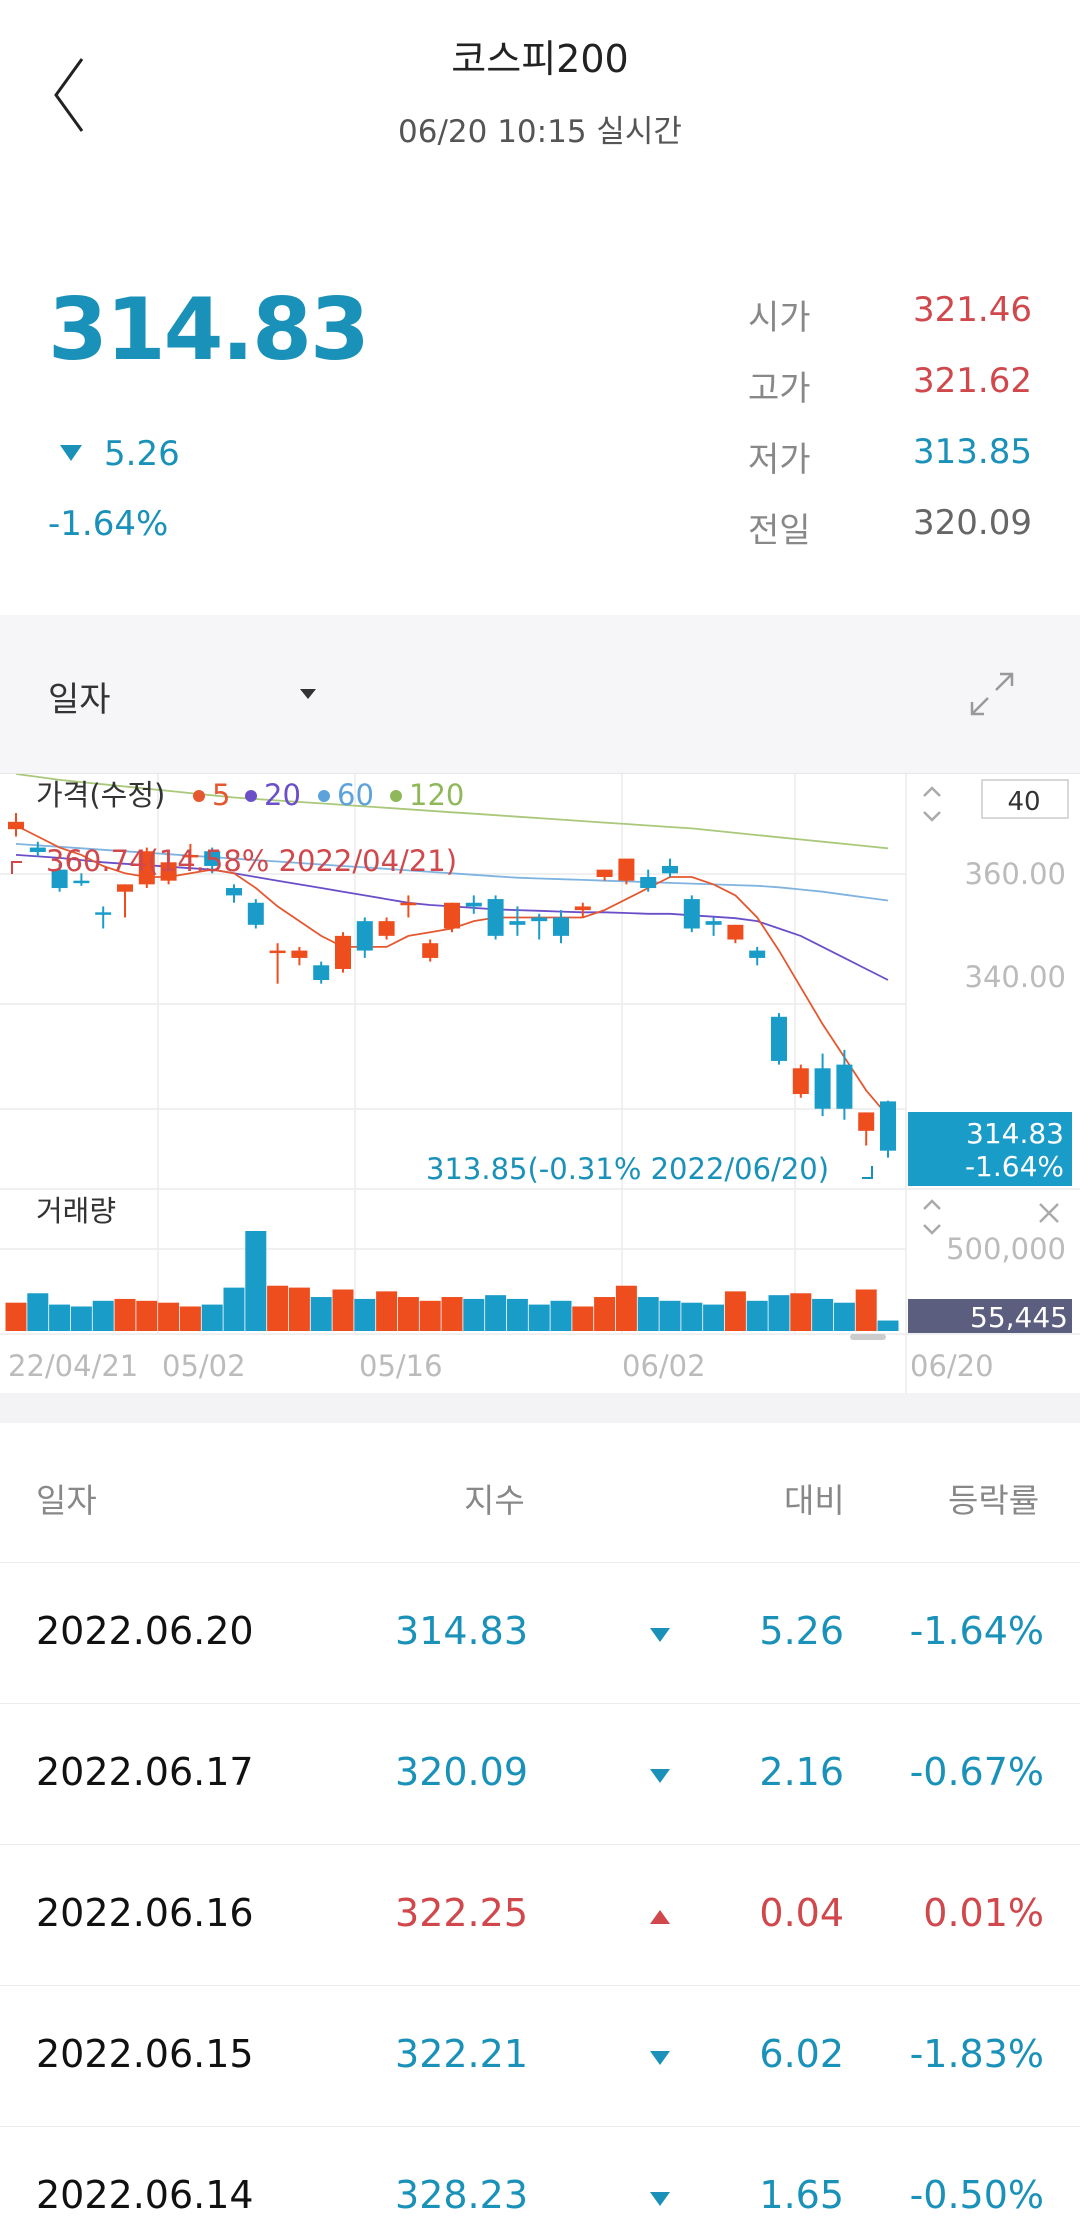 The image size is (1080, 2233). Describe the element at coordinates (145, 1913) in the screenshot. I see `row-date: 2022.06.16` at that location.